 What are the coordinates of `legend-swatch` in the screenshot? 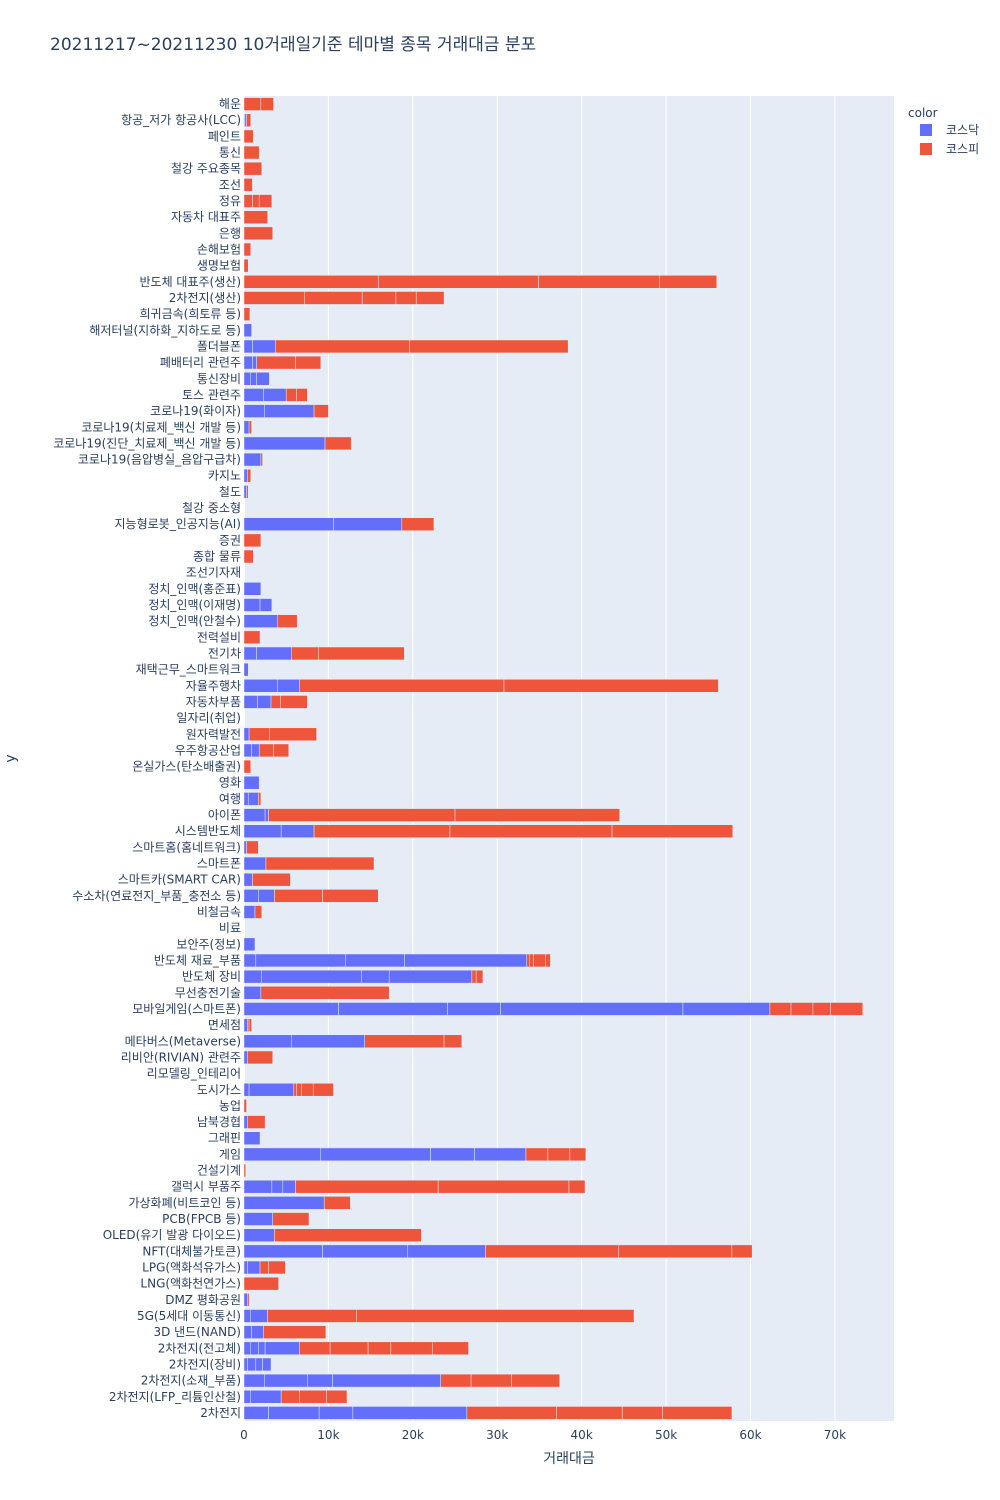 It's located at (926, 149).